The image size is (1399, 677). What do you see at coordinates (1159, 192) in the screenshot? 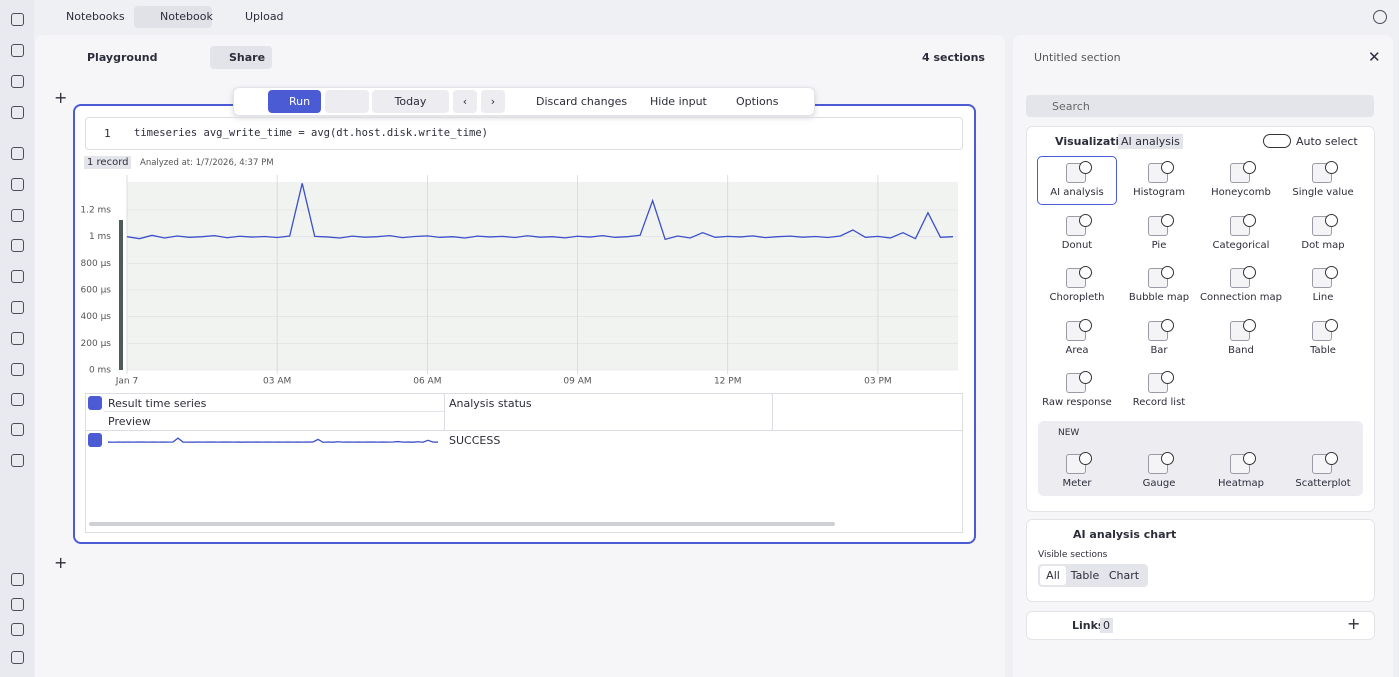
I see `viz-label: Histogram` at bounding box center [1159, 192].